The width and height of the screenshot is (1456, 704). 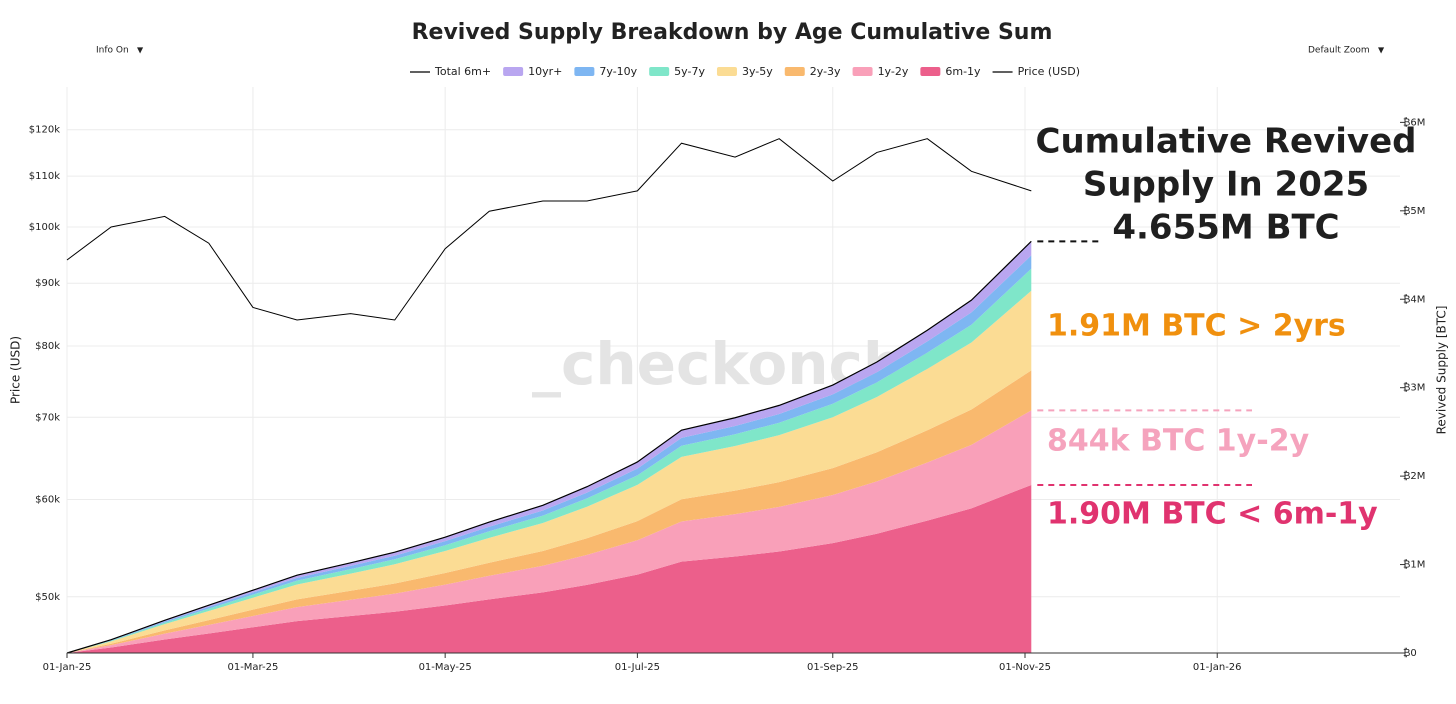 I want to click on annotation: Supply In 2025, so click(x=1226, y=185).